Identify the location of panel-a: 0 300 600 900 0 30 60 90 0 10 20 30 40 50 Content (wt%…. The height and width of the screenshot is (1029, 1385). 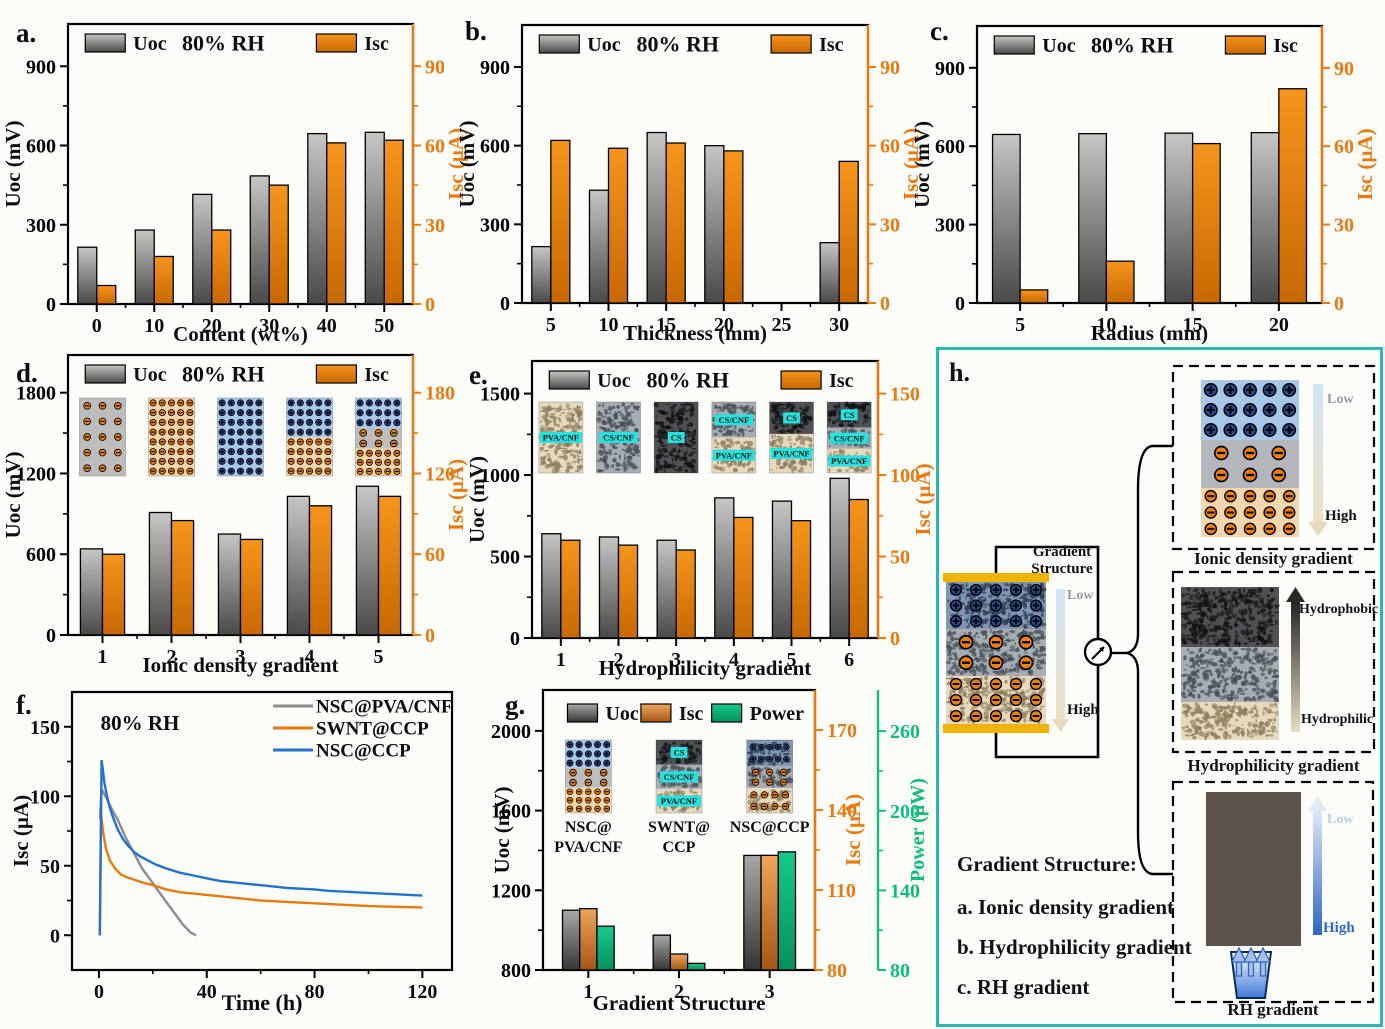
(235, 173).